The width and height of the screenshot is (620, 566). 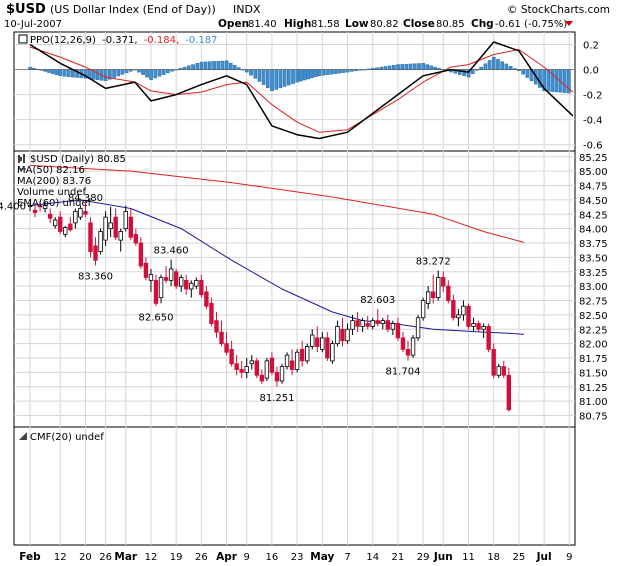 What do you see at coordinates (322, 557) in the screenshot?
I see `x-tick-label: May` at bounding box center [322, 557].